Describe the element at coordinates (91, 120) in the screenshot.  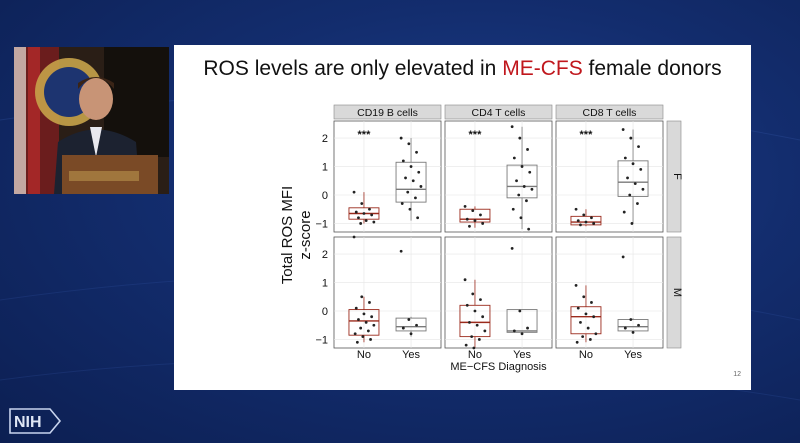
I see `speaker-video` at that location.